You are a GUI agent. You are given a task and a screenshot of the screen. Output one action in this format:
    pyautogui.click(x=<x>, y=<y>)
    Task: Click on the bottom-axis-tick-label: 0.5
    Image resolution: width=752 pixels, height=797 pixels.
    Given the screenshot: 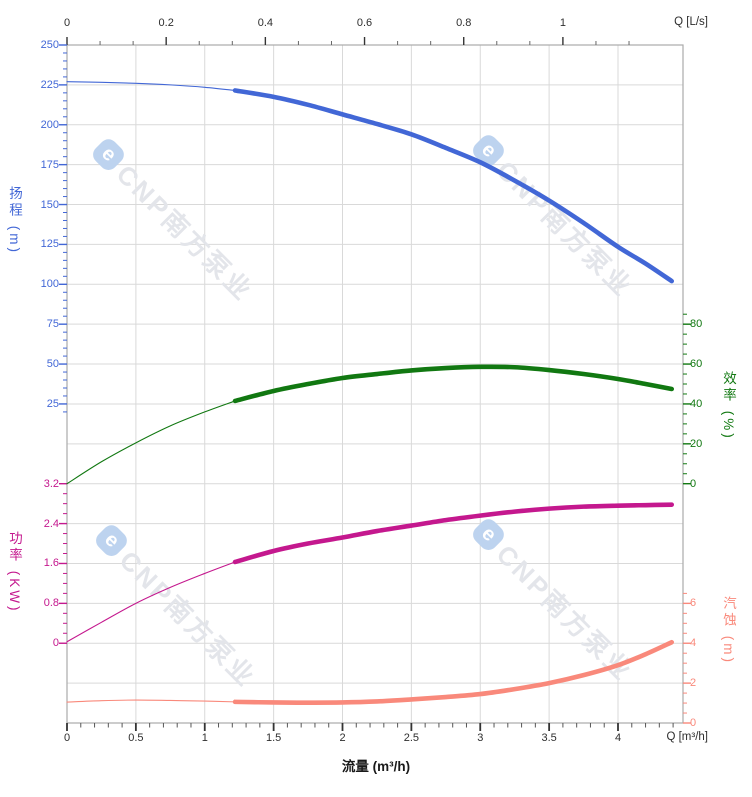 What is the action you would take?
    pyautogui.click(x=136, y=738)
    